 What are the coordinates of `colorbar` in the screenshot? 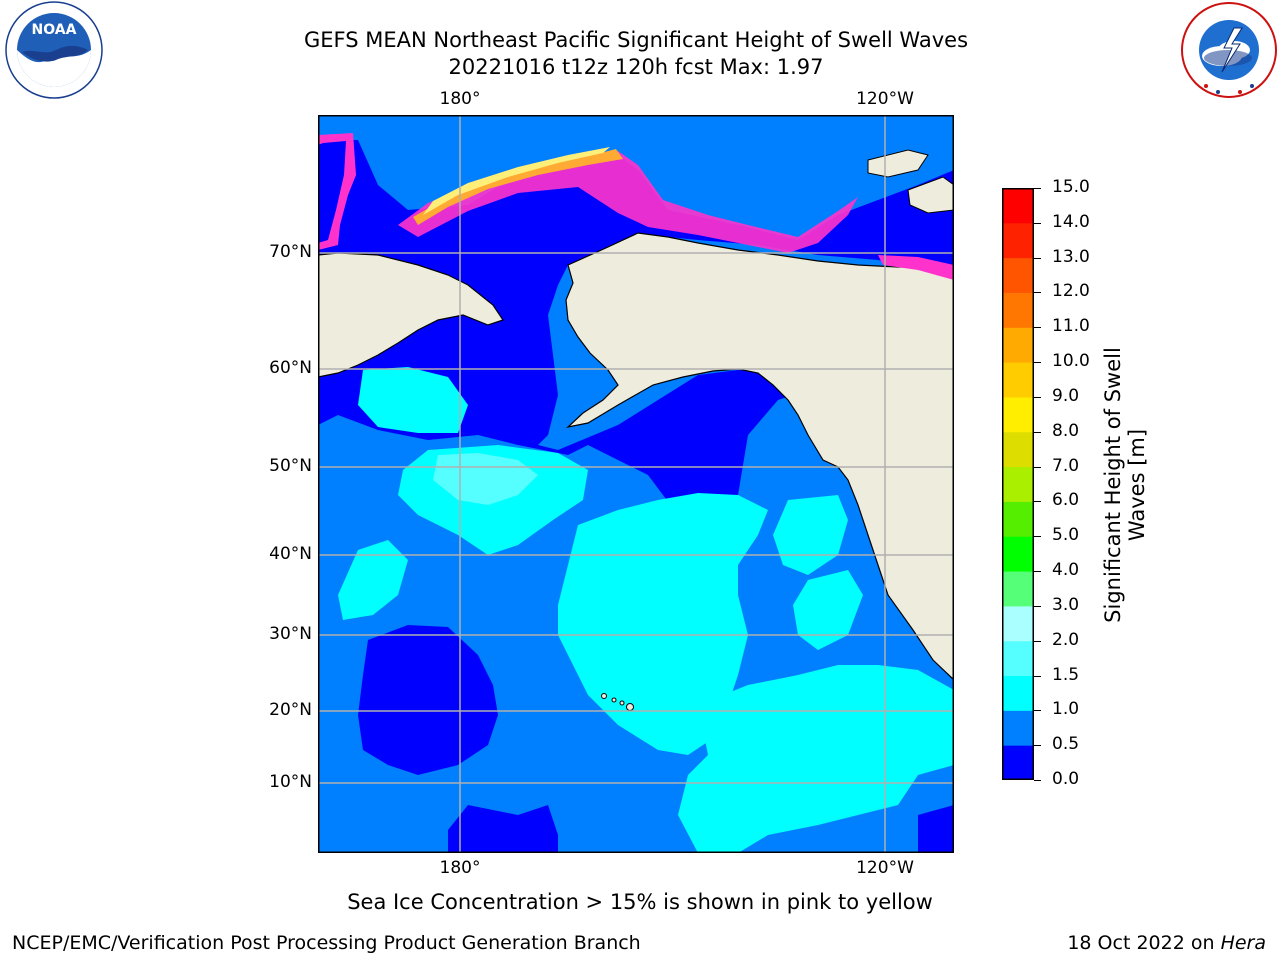 It's located at (1018, 484).